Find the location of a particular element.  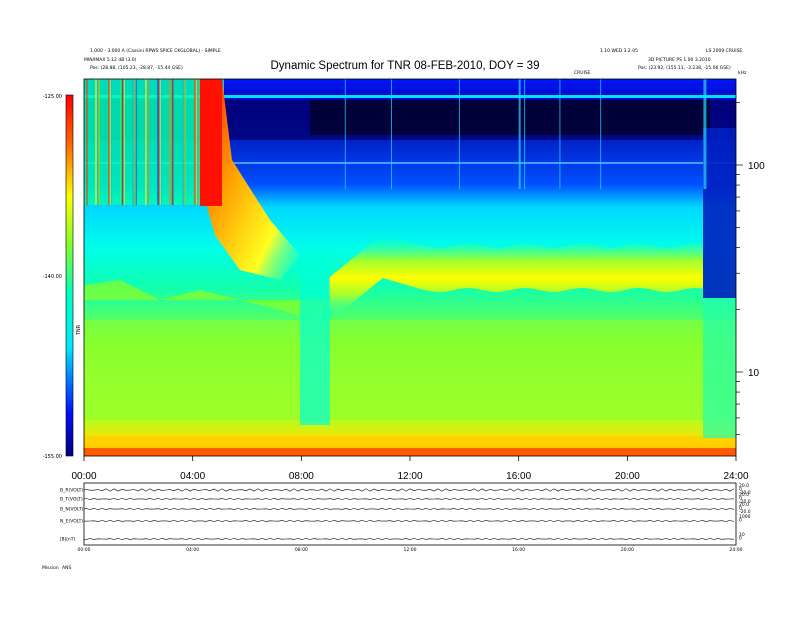

y-tick-100: 100 is located at coordinates (756, 166).